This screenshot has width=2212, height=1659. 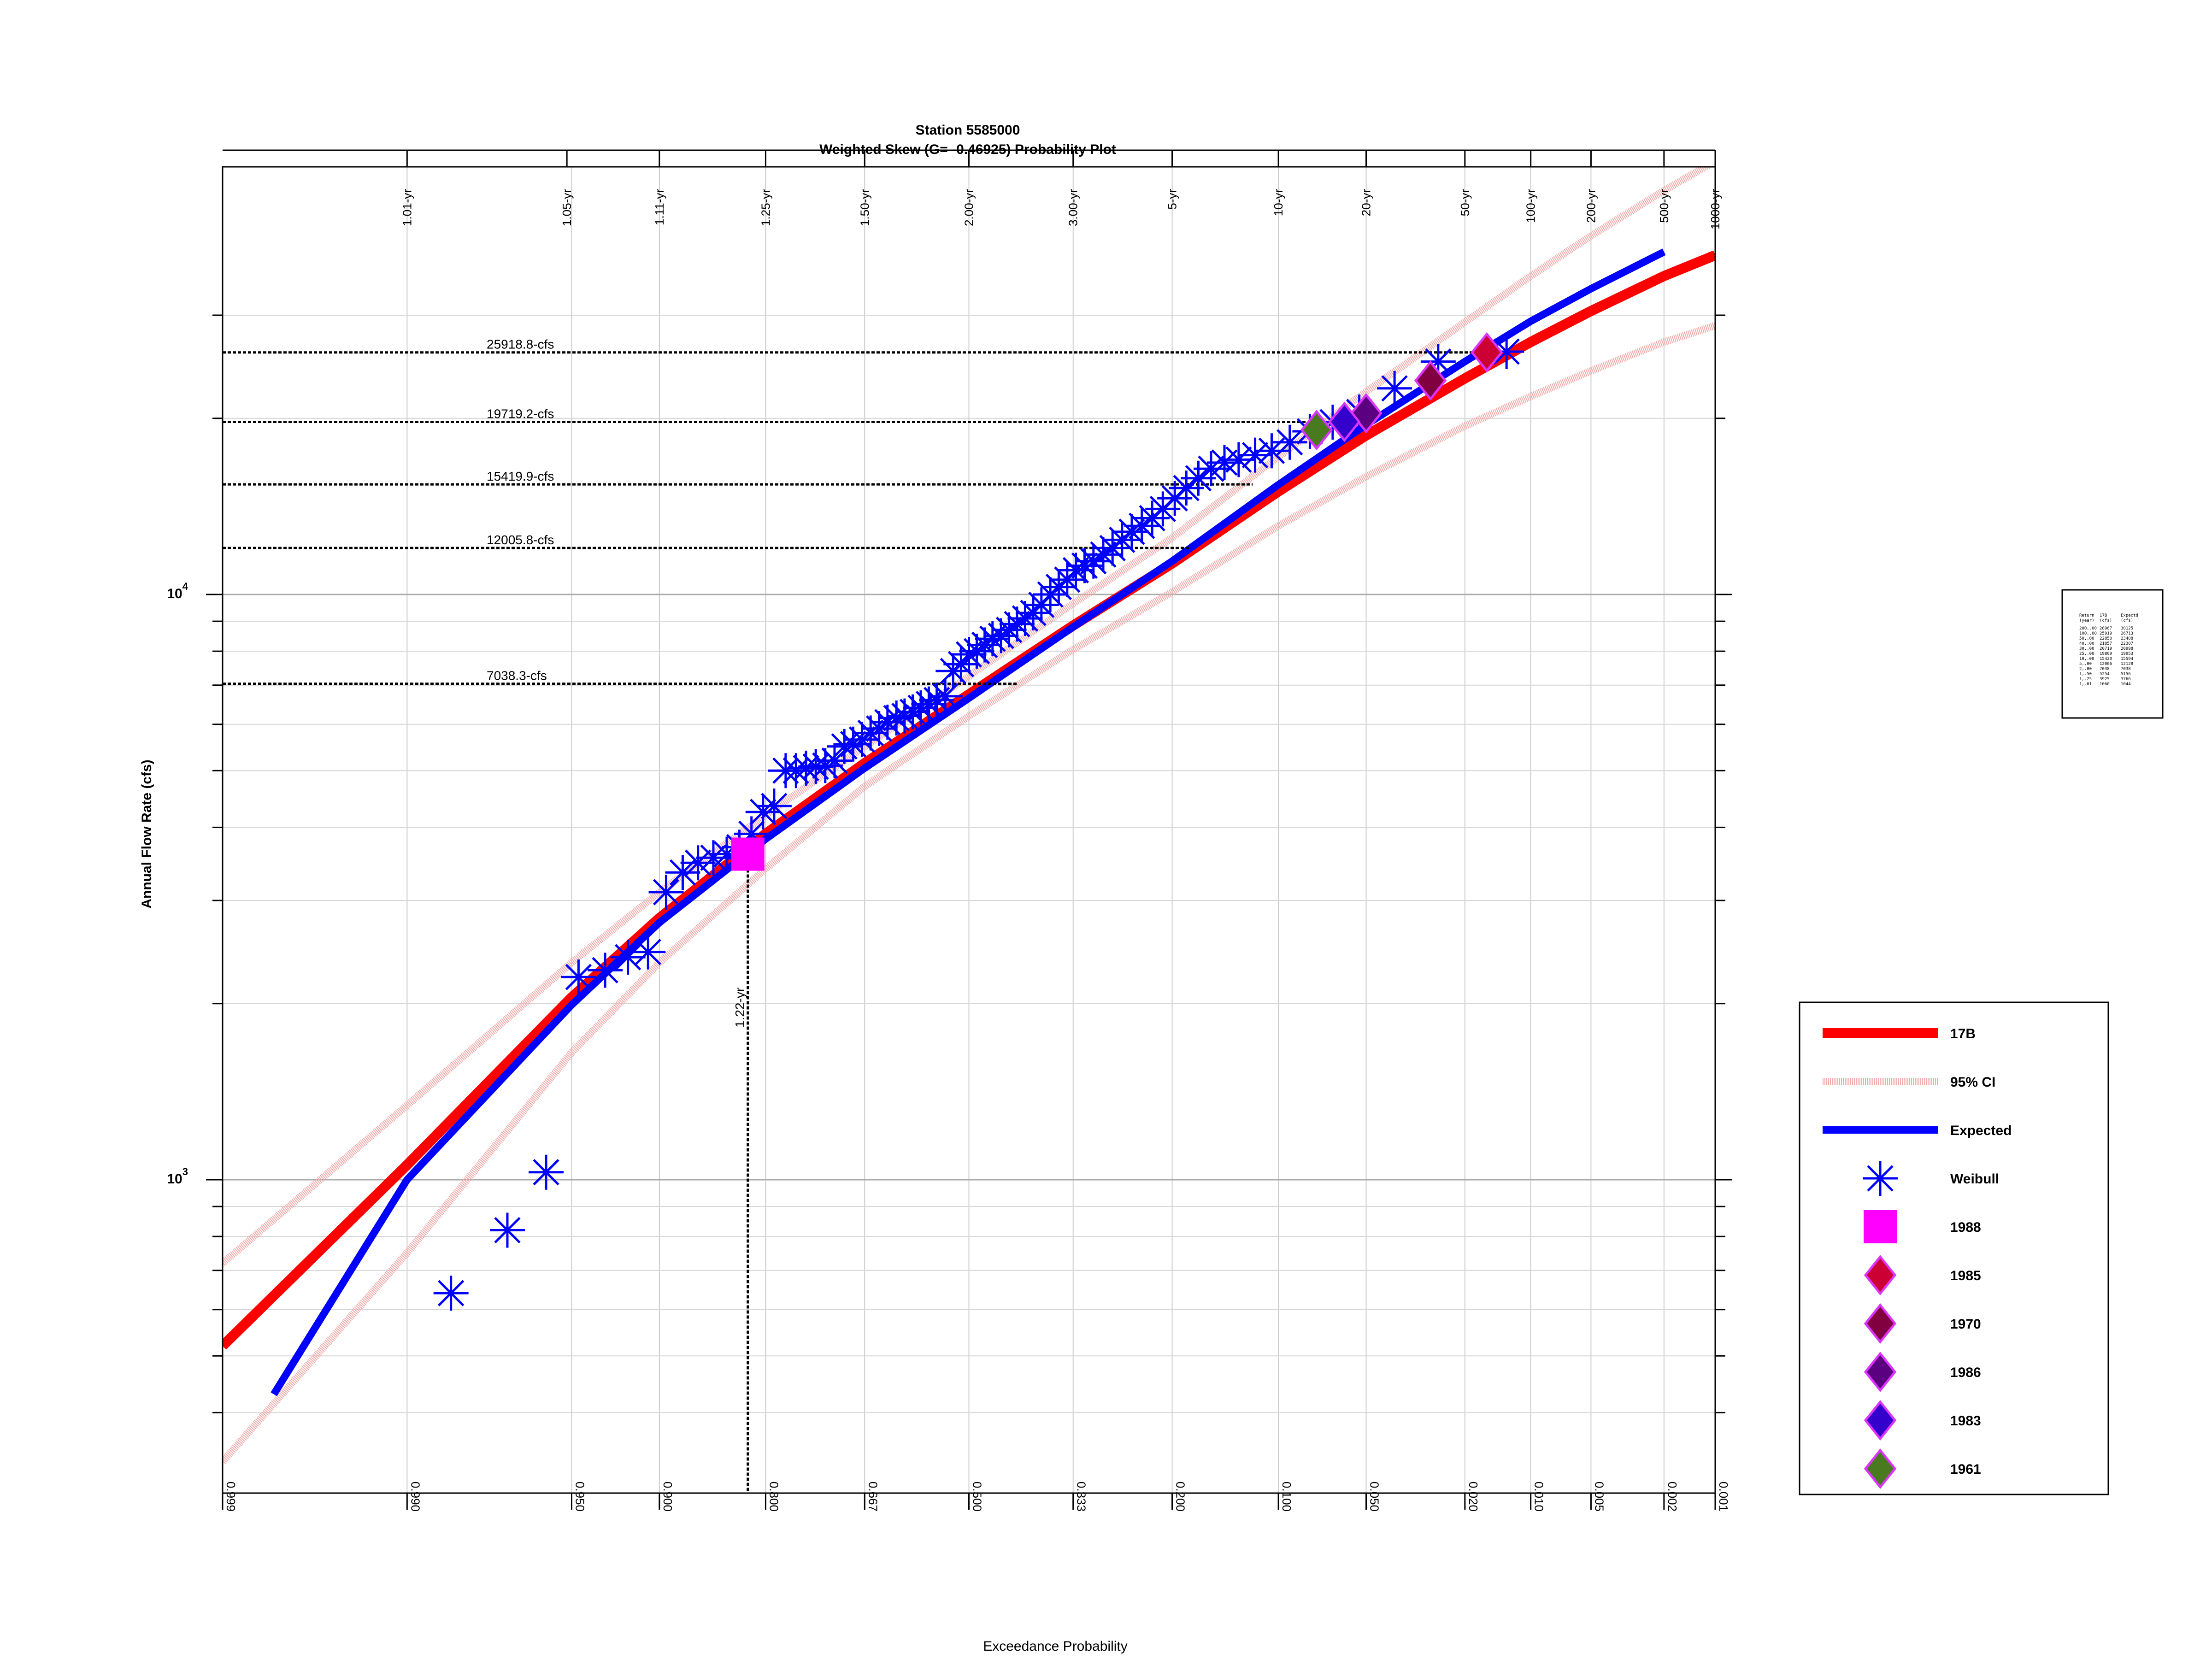 I want to click on hline-label: 15419.9-cfs, so click(x=520, y=476).